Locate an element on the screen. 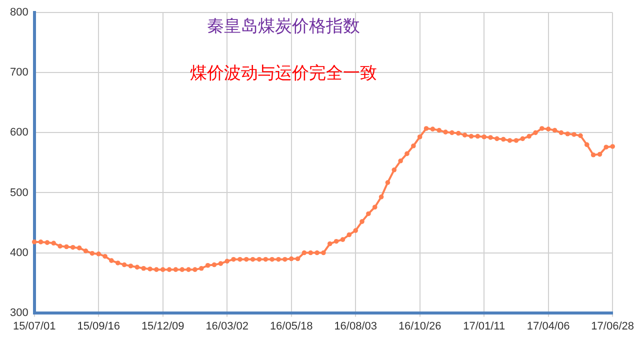 The height and width of the screenshot is (356, 637). x-tick-label: 15/12/09 is located at coordinates (162, 326).